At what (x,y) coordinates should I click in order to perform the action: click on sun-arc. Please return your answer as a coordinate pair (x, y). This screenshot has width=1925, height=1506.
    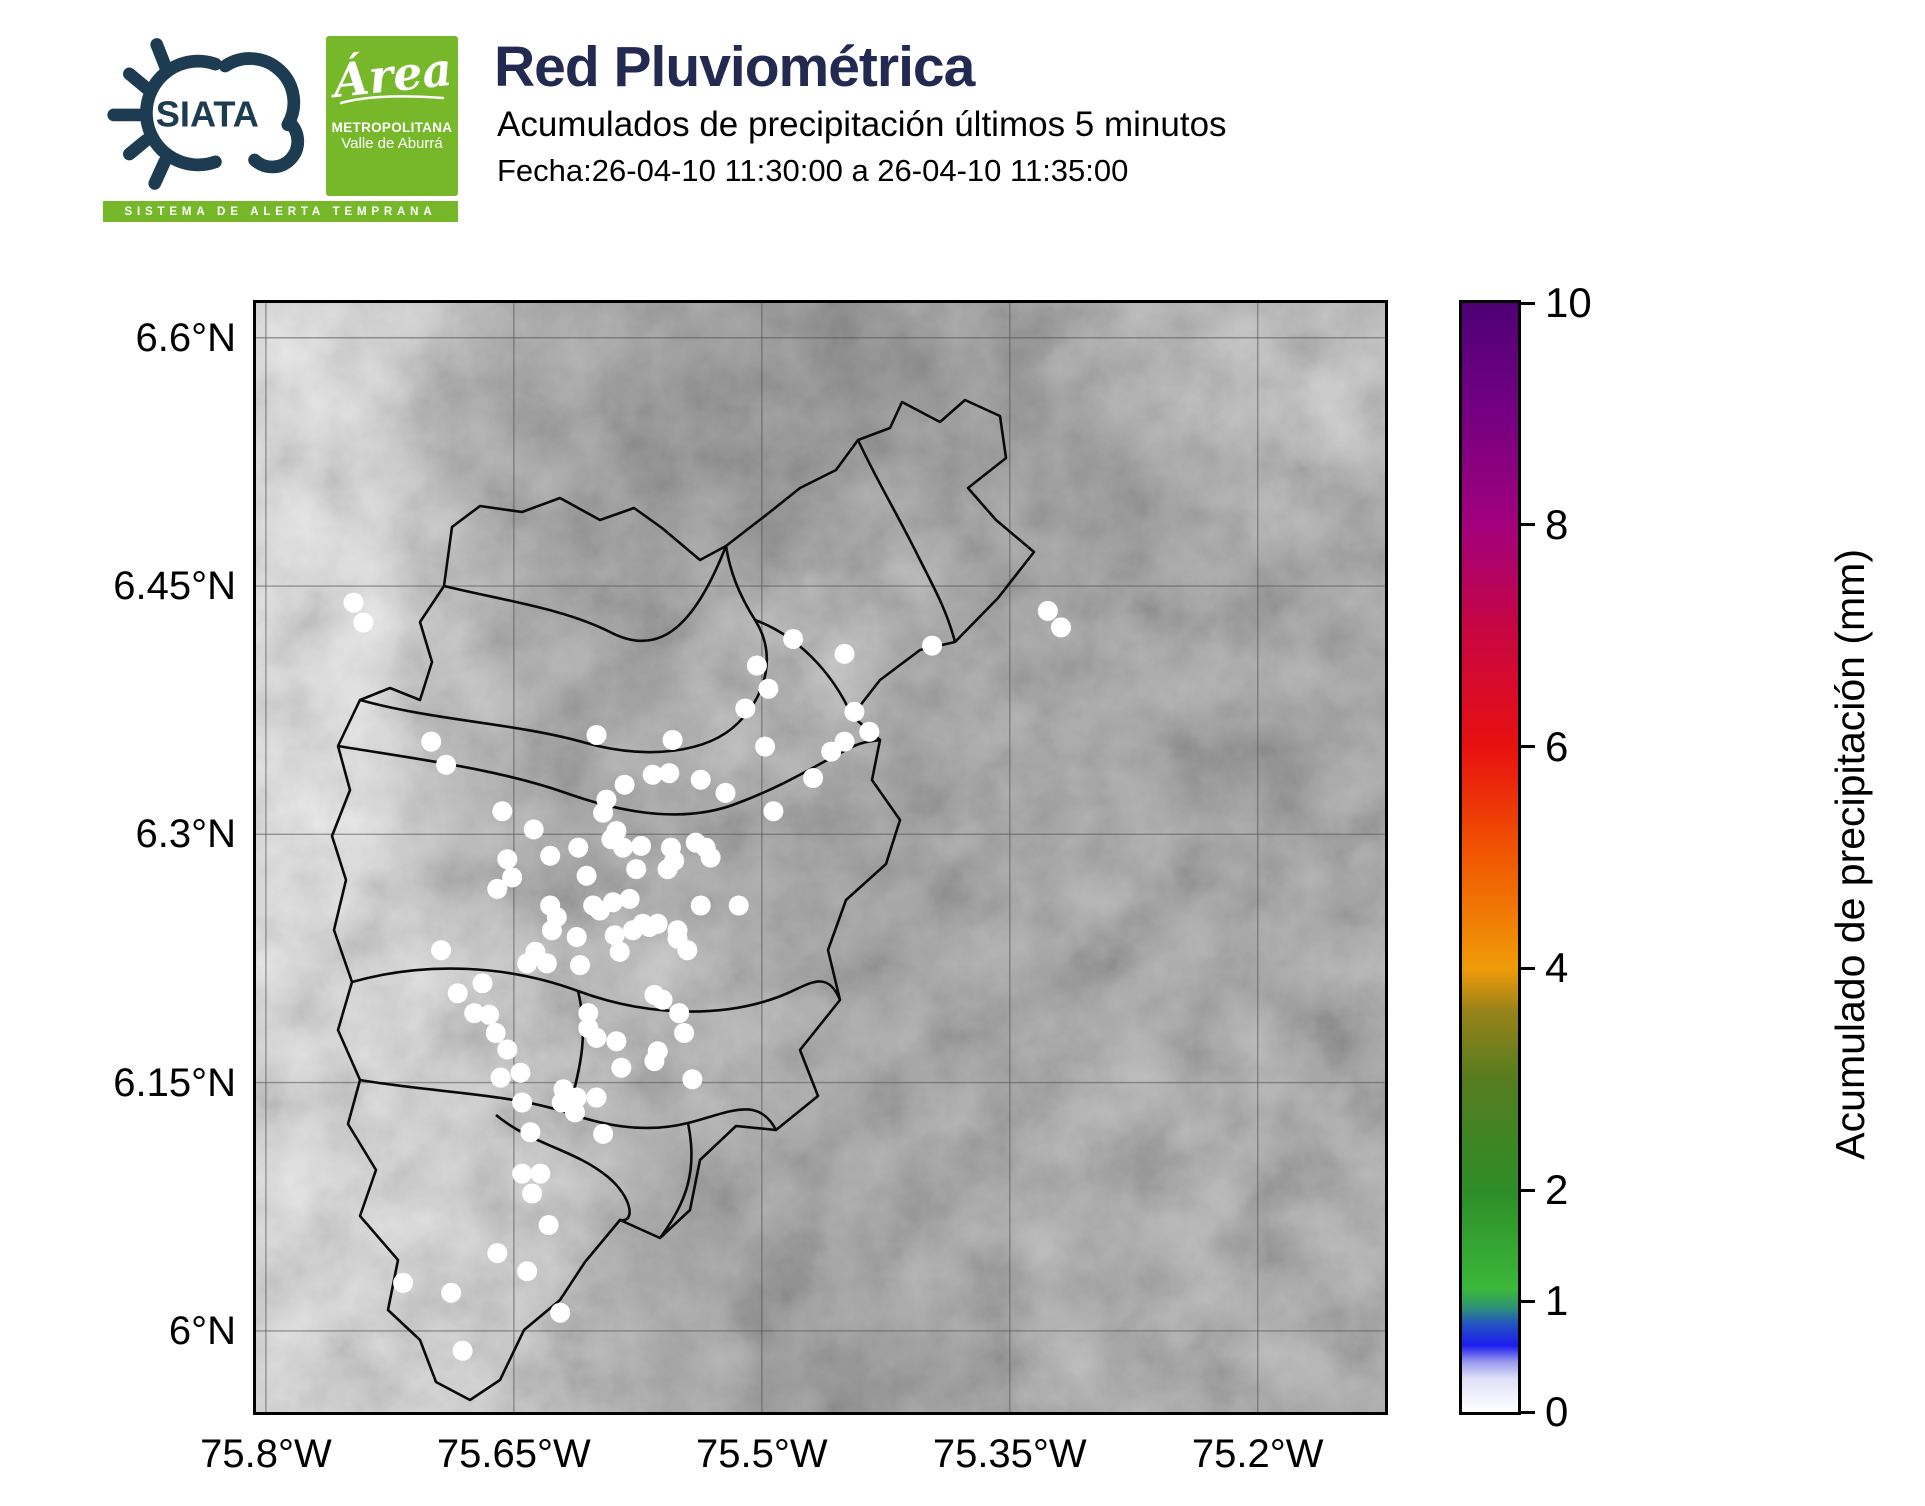
    Looking at the image, I should click on (181, 113).